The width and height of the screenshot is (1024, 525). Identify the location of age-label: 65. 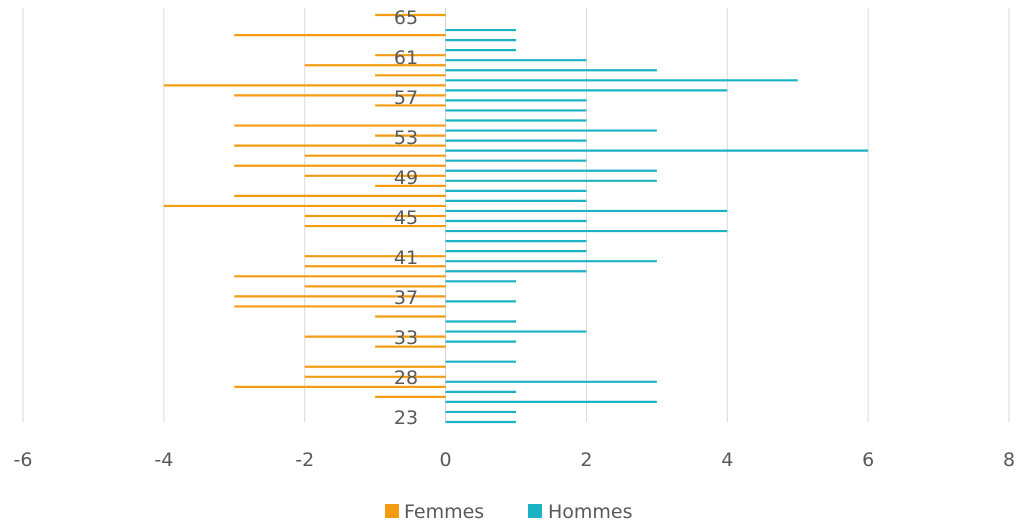
(406, 18).